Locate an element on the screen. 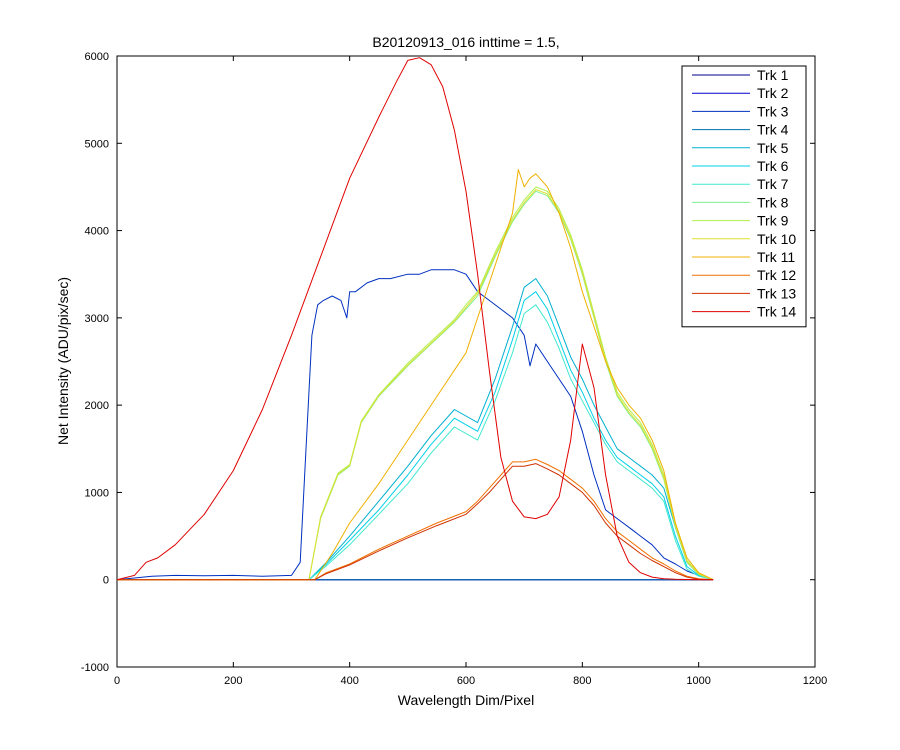  legend-label: Trk 8 is located at coordinates (773, 202).